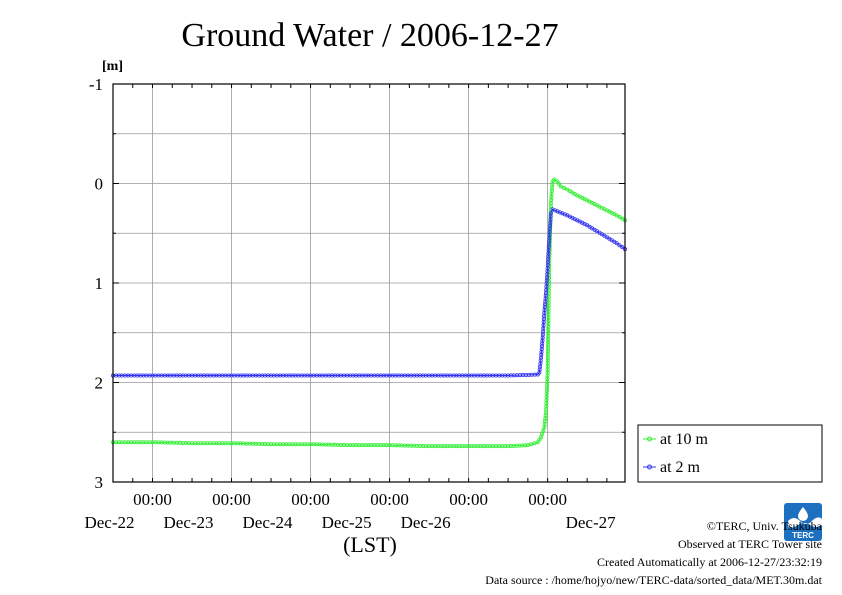  Describe the element at coordinates (99, 383) in the screenshot. I see `y-tick-label: 2` at that location.